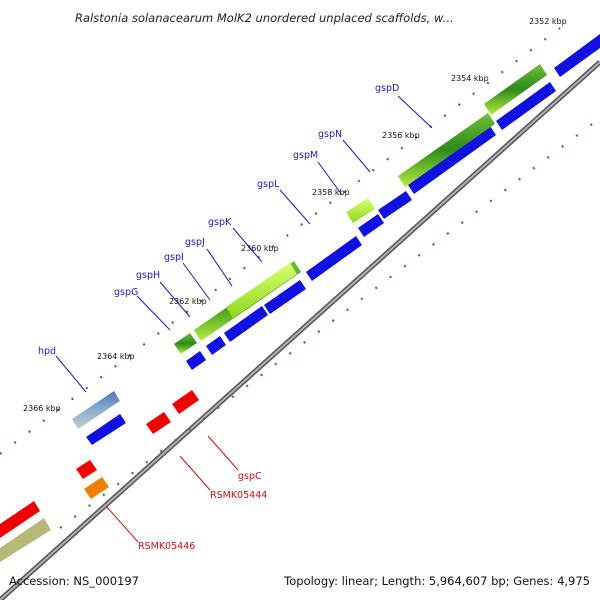 The width and height of the screenshot is (600, 600). I want to click on hpd-gene-block, so click(96, 410).